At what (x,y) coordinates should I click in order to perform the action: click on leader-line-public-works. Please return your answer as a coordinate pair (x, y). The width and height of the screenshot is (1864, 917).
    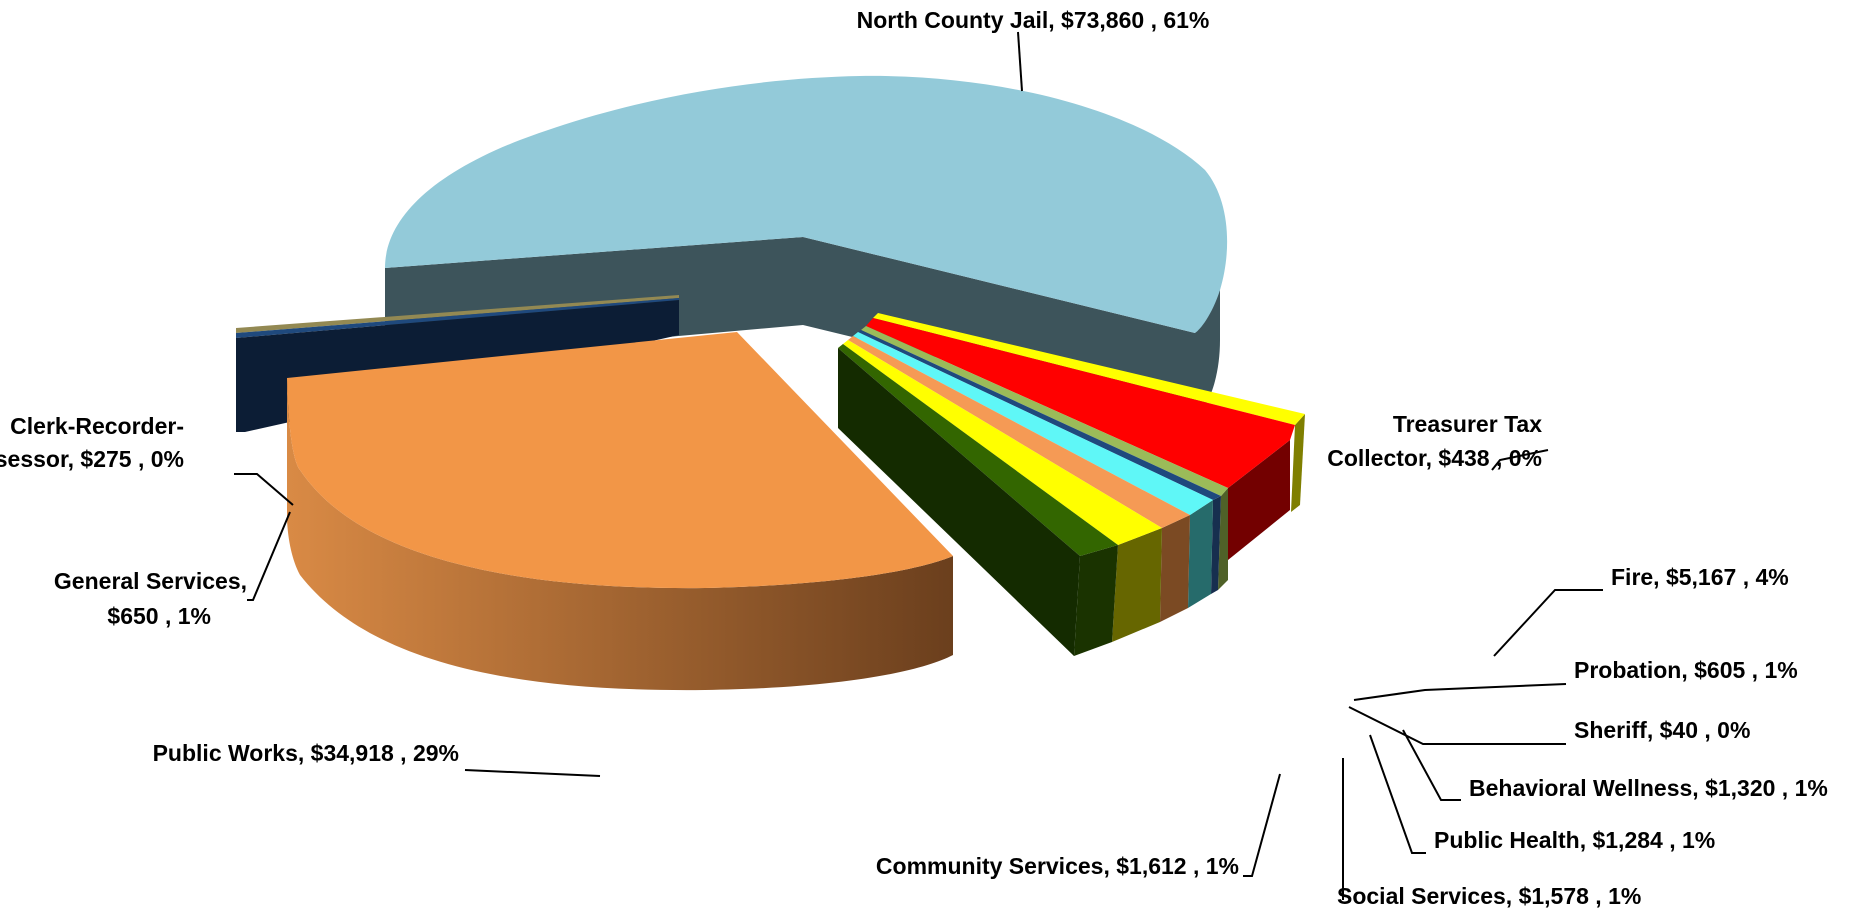
    Looking at the image, I should click on (532, 773).